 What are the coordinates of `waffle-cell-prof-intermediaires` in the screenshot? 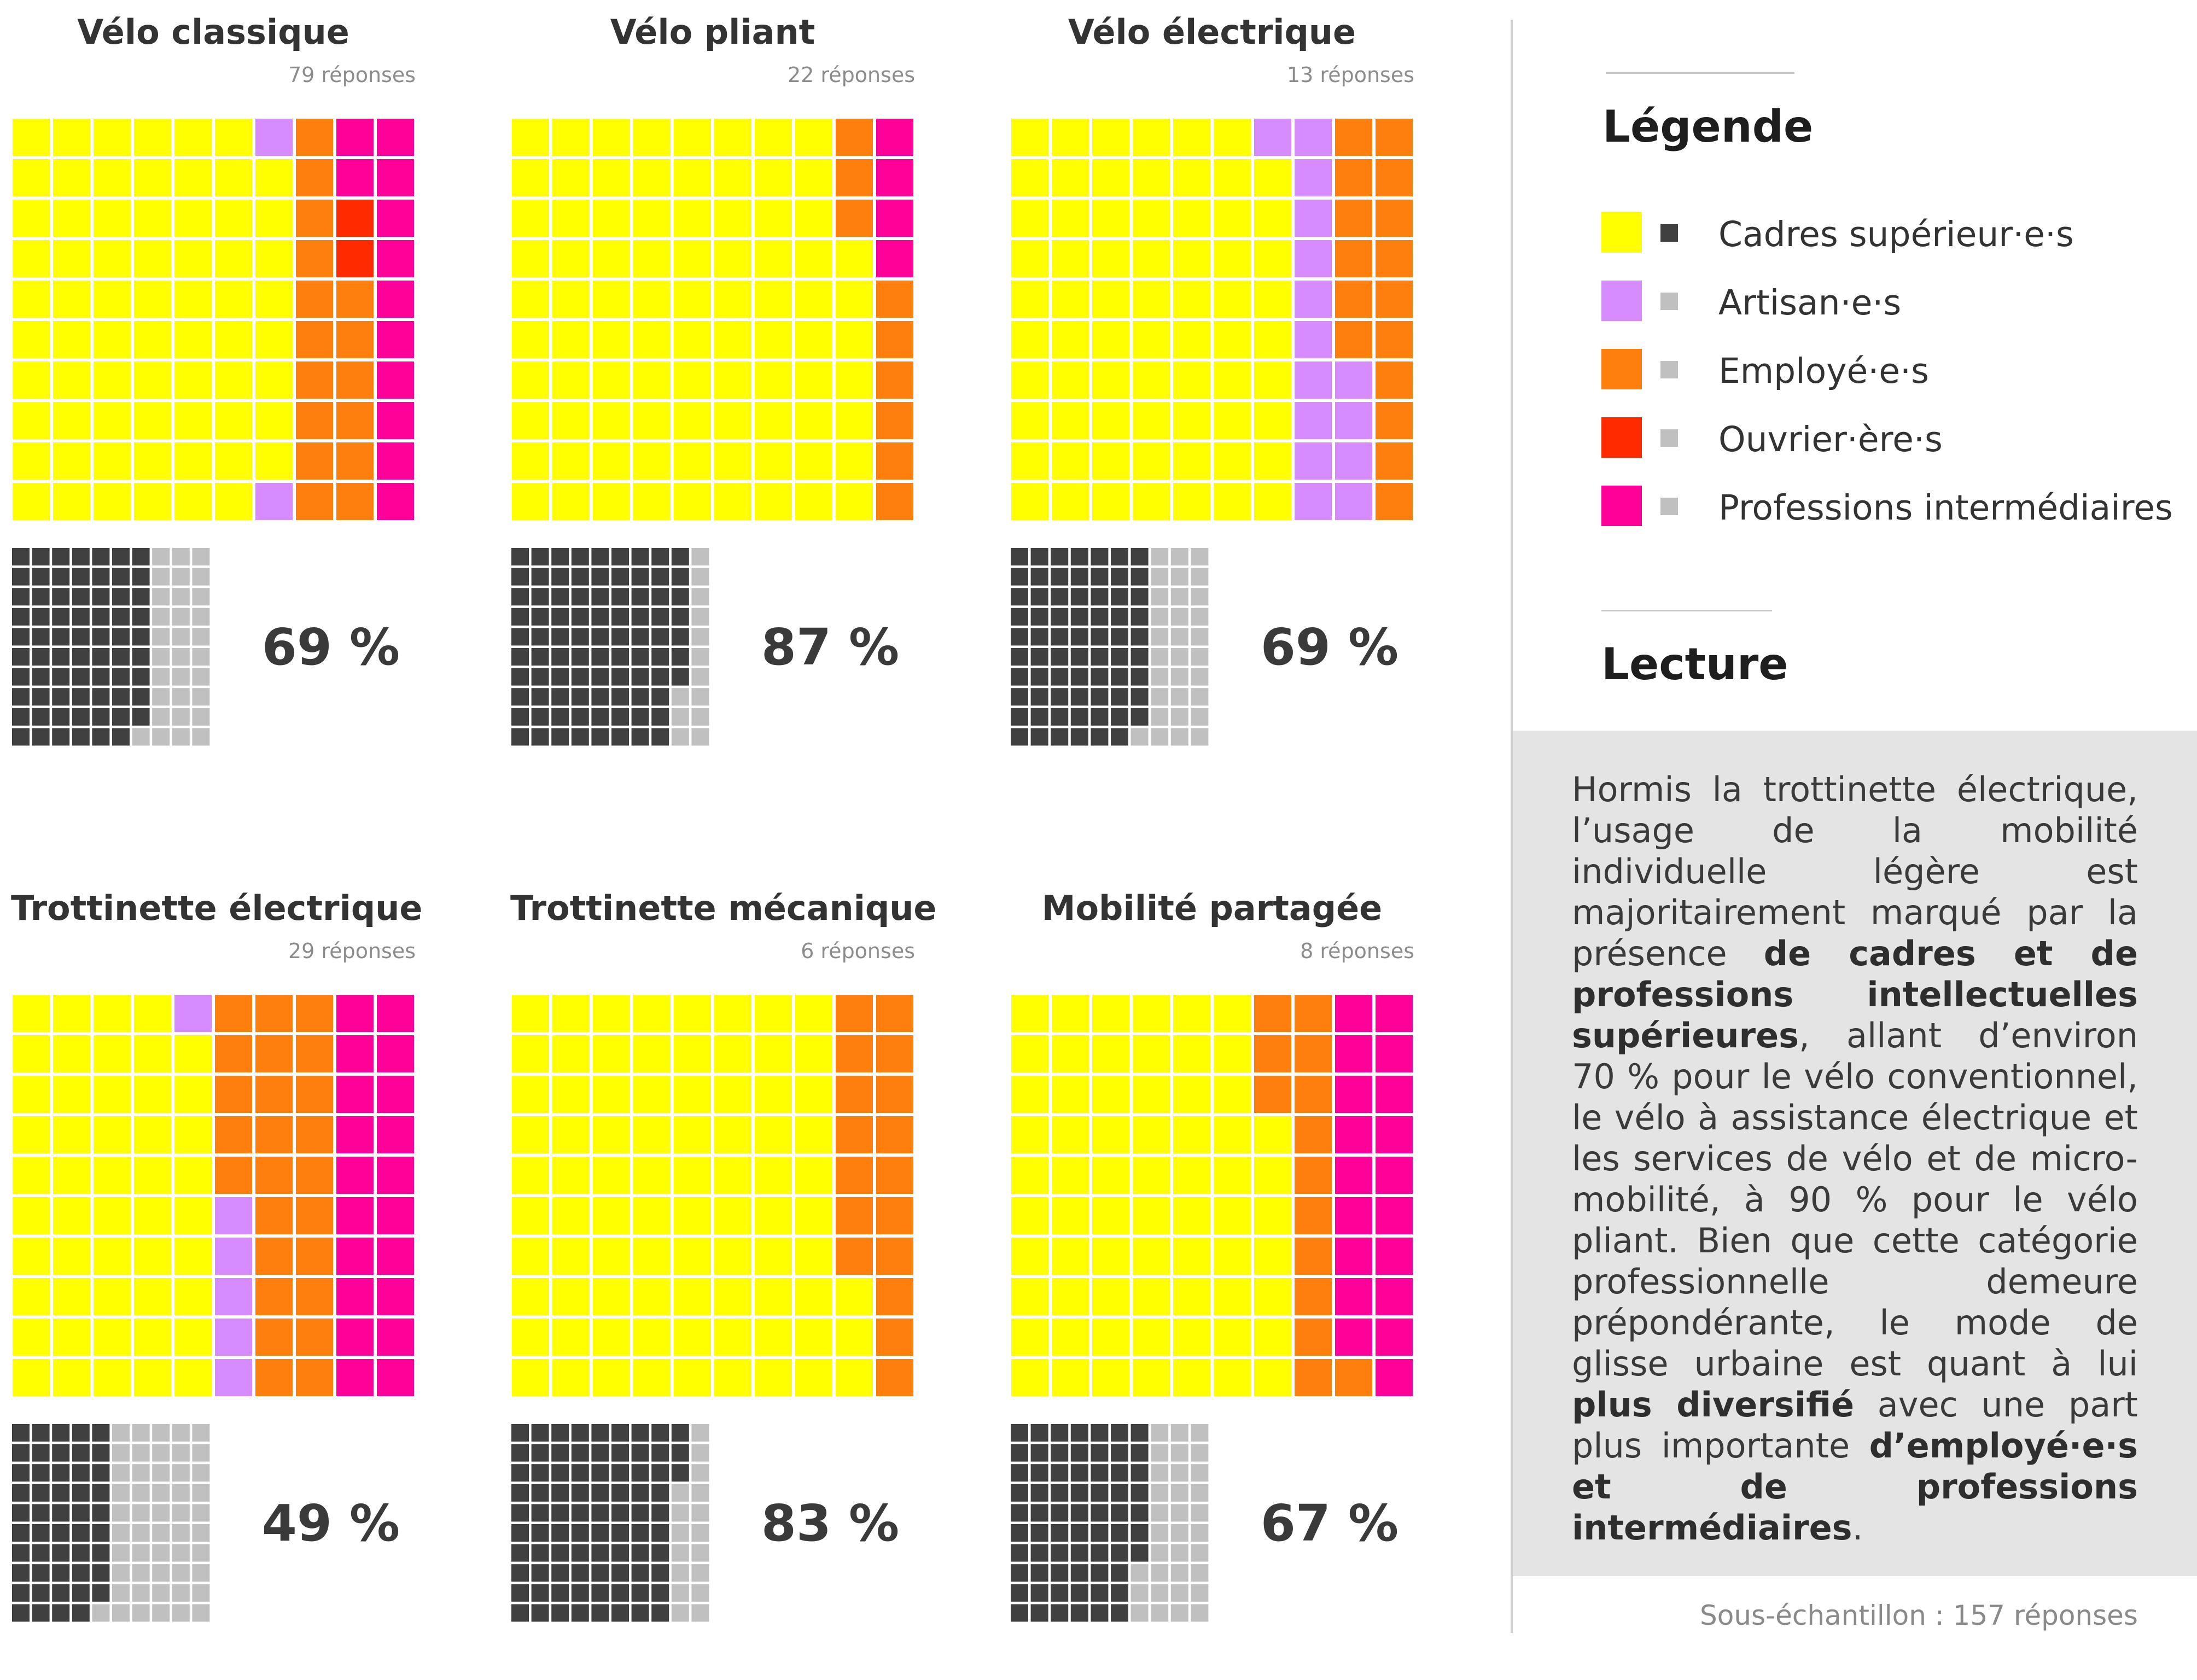 It's located at (1354, 1256).